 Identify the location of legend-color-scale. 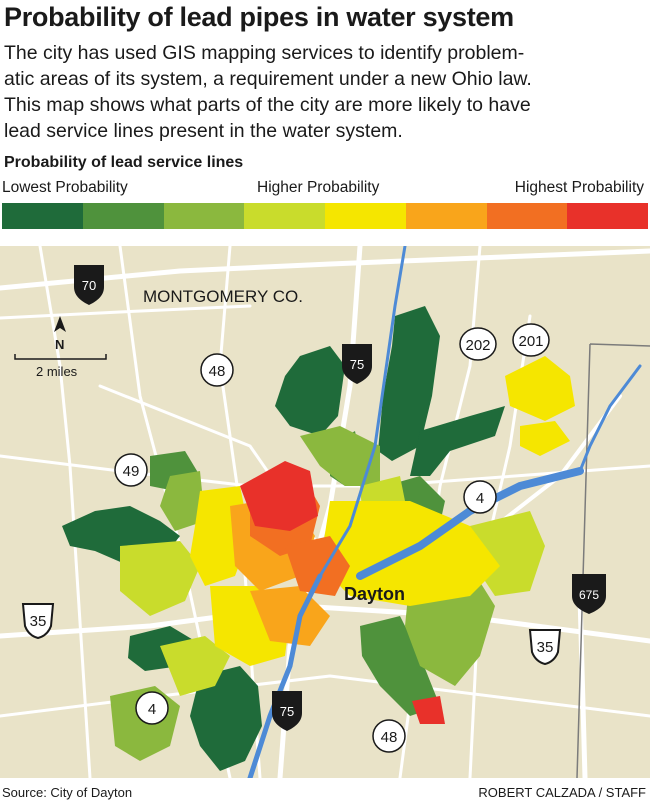
(325, 216).